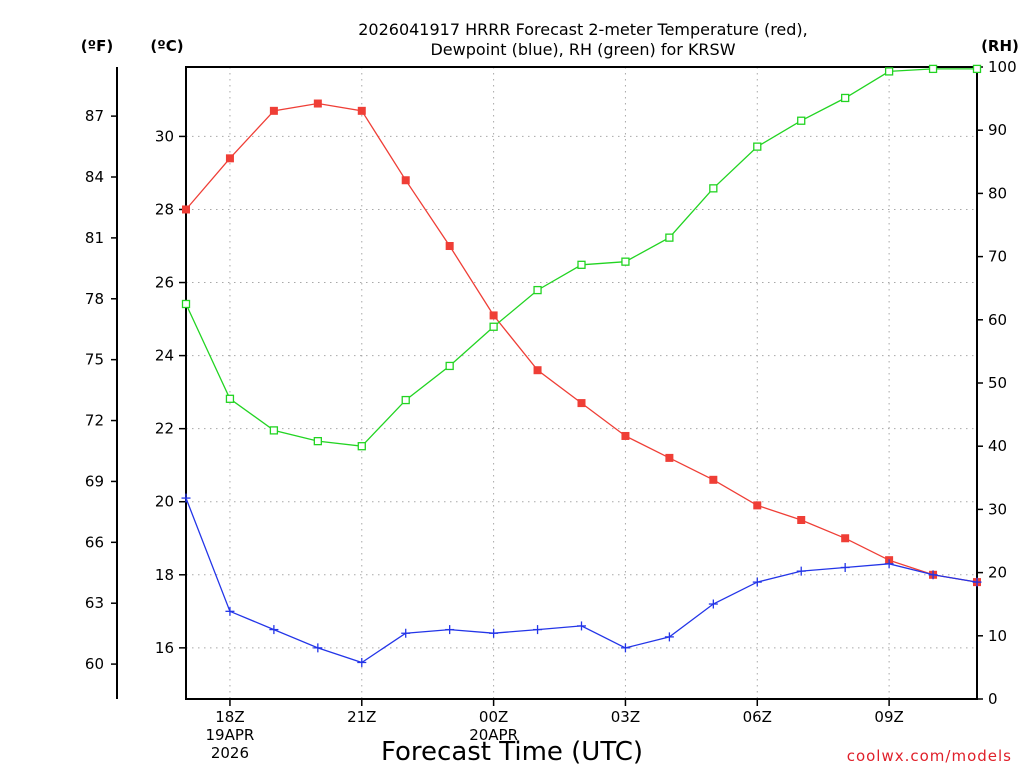 The height and width of the screenshot is (768, 1024). What do you see at coordinates (164, 429) in the screenshot?
I see `celsius-tick-label: 22` at bounding box center [164, 429].